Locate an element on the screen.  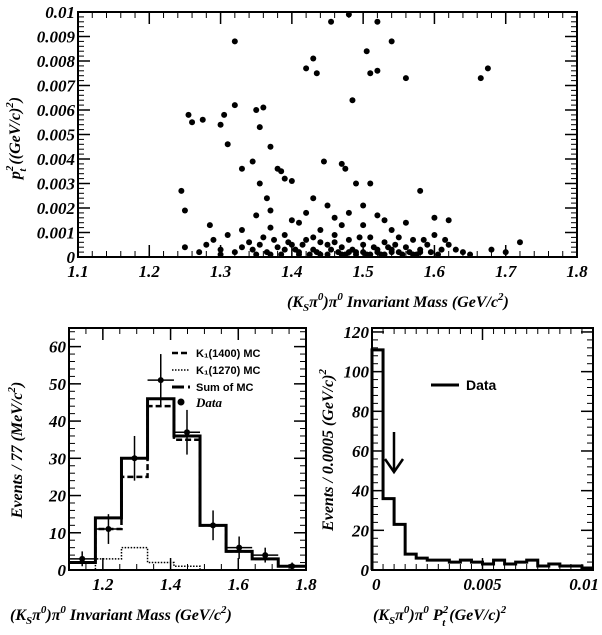
top-y-tick-label: 0.007 is located at coordinates (57, 86).